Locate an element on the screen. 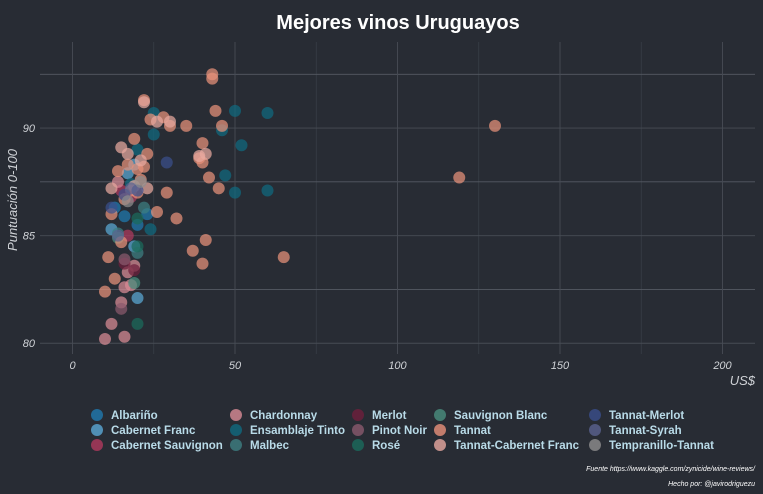  legend-item: Chardonnay is located at coordinates (274, 415).